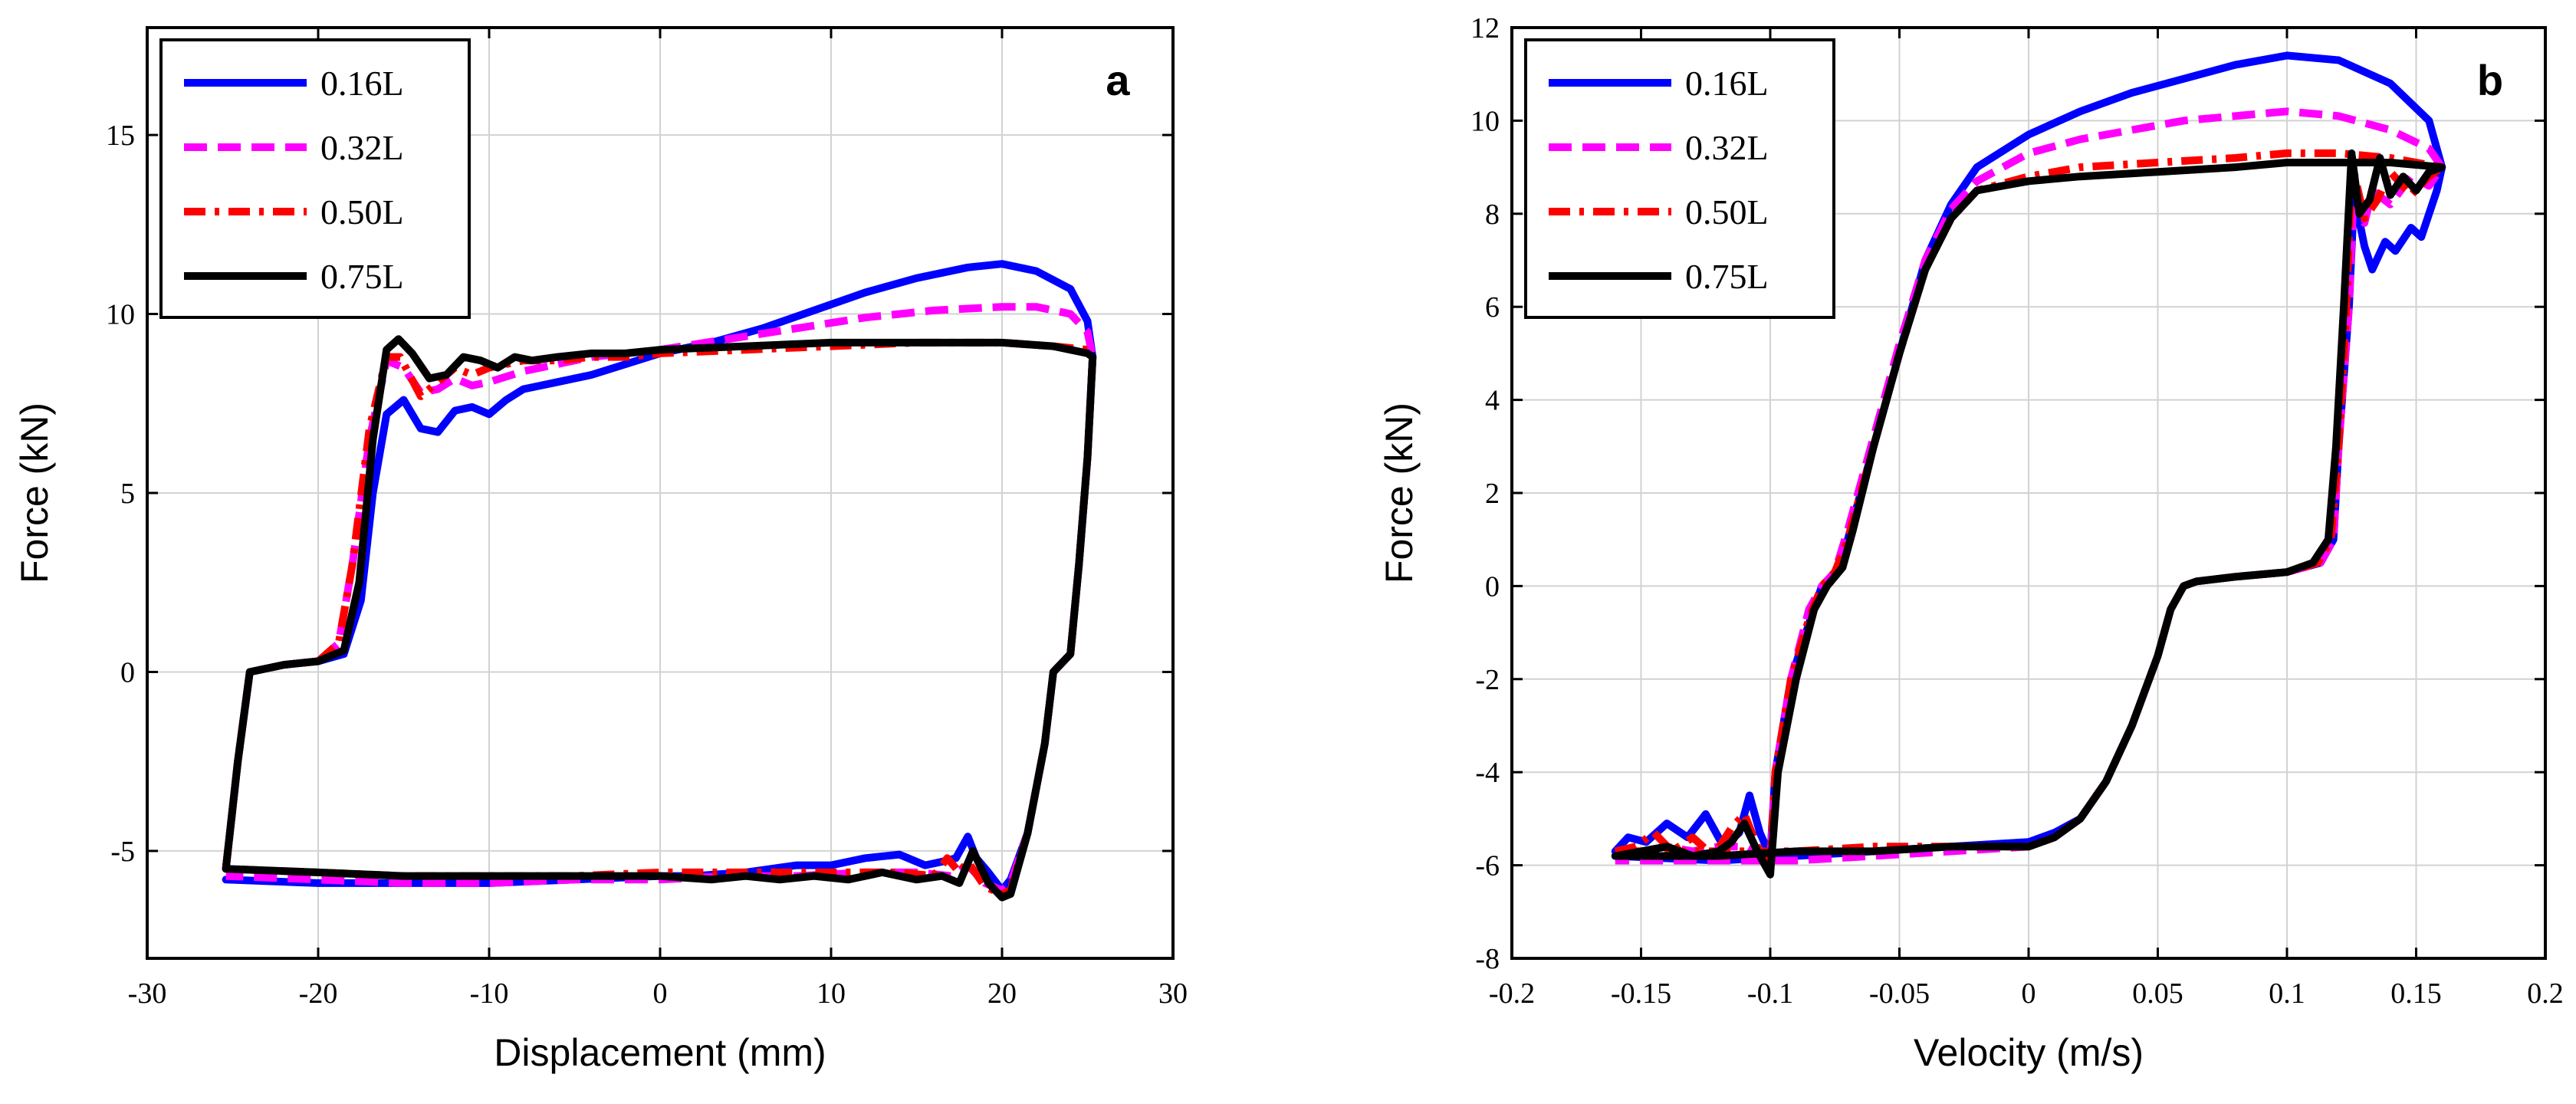 This screenshot has width=2576, height=1104. I want to click on y-tick-label-7: 6, so click(1493, 307).